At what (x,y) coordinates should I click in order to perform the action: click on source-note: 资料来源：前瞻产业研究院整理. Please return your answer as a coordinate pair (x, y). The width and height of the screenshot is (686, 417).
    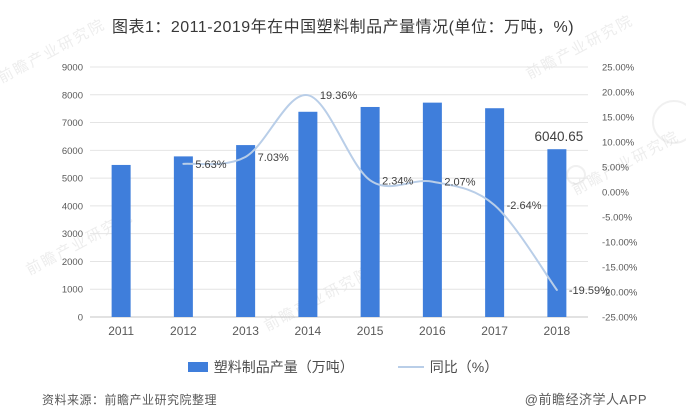
    Looking at the image, I should click on (130, 400).